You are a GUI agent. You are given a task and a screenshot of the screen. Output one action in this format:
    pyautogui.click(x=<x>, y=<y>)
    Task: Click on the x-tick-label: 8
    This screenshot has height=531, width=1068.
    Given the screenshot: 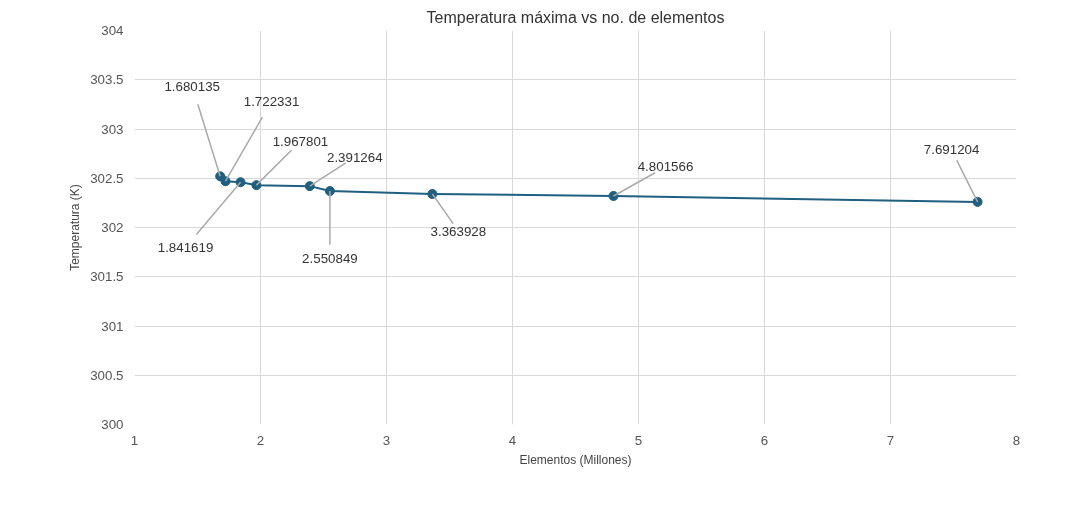 What is the action you would take?
    pyautogui.click(x=1016, y=440)
    